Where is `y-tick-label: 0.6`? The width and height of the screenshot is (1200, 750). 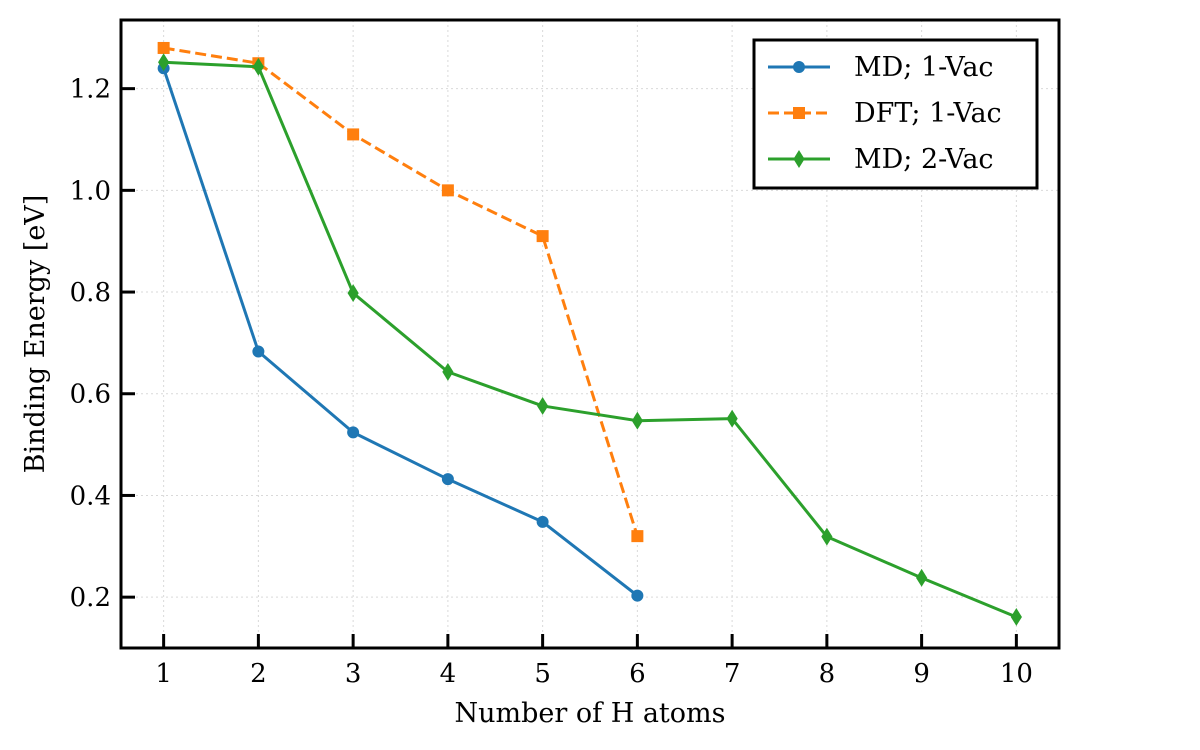 y-tick-label: 0.6 is located at coordinates (90, 395).